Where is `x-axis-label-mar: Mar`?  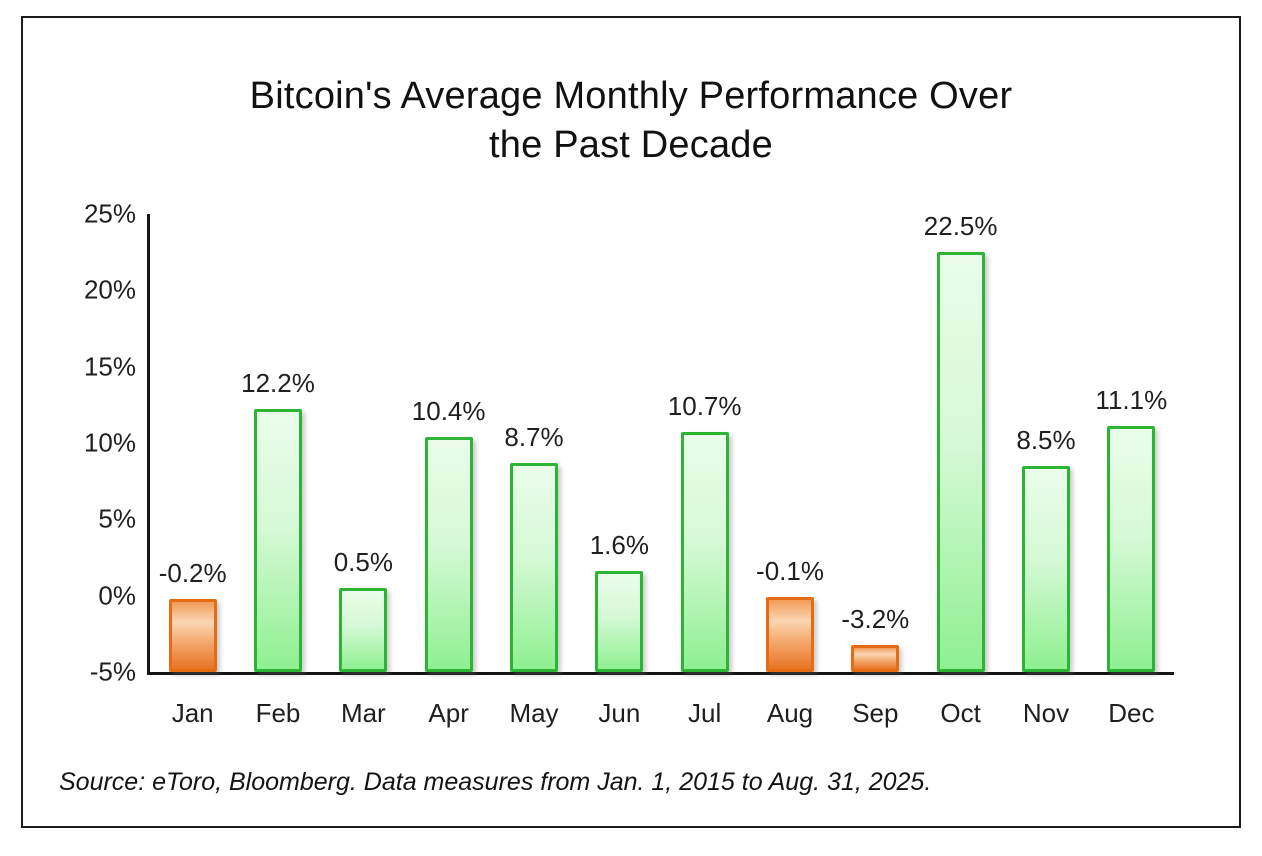 x-axis-label-mar: Mar is located at coordinates (363, 713).